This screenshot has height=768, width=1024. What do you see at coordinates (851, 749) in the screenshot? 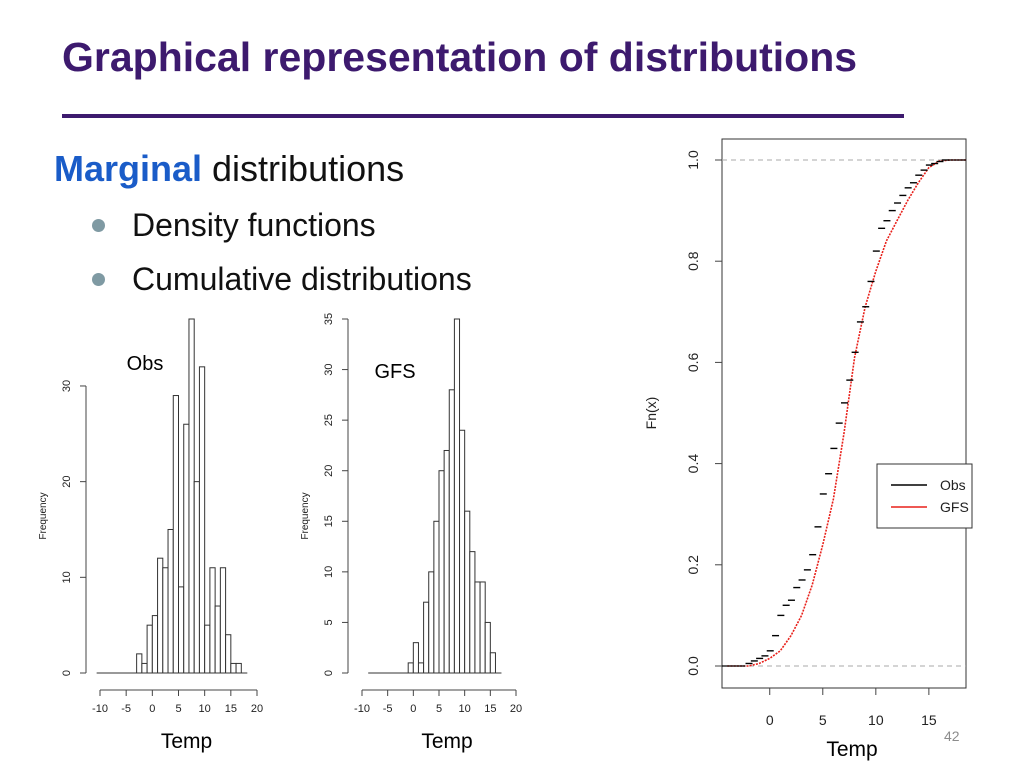
I see `ecdf-x-axis-title: Temp` at bounding box center [851, 749].